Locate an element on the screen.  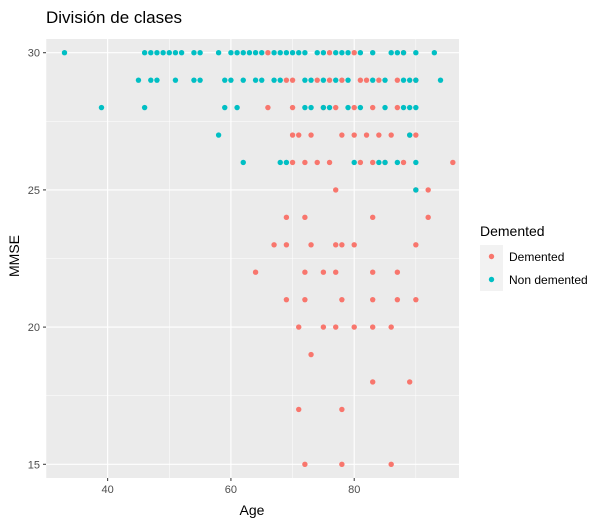
x-axis-ticks: 40 60 80 is located at coordinates (231, 487).